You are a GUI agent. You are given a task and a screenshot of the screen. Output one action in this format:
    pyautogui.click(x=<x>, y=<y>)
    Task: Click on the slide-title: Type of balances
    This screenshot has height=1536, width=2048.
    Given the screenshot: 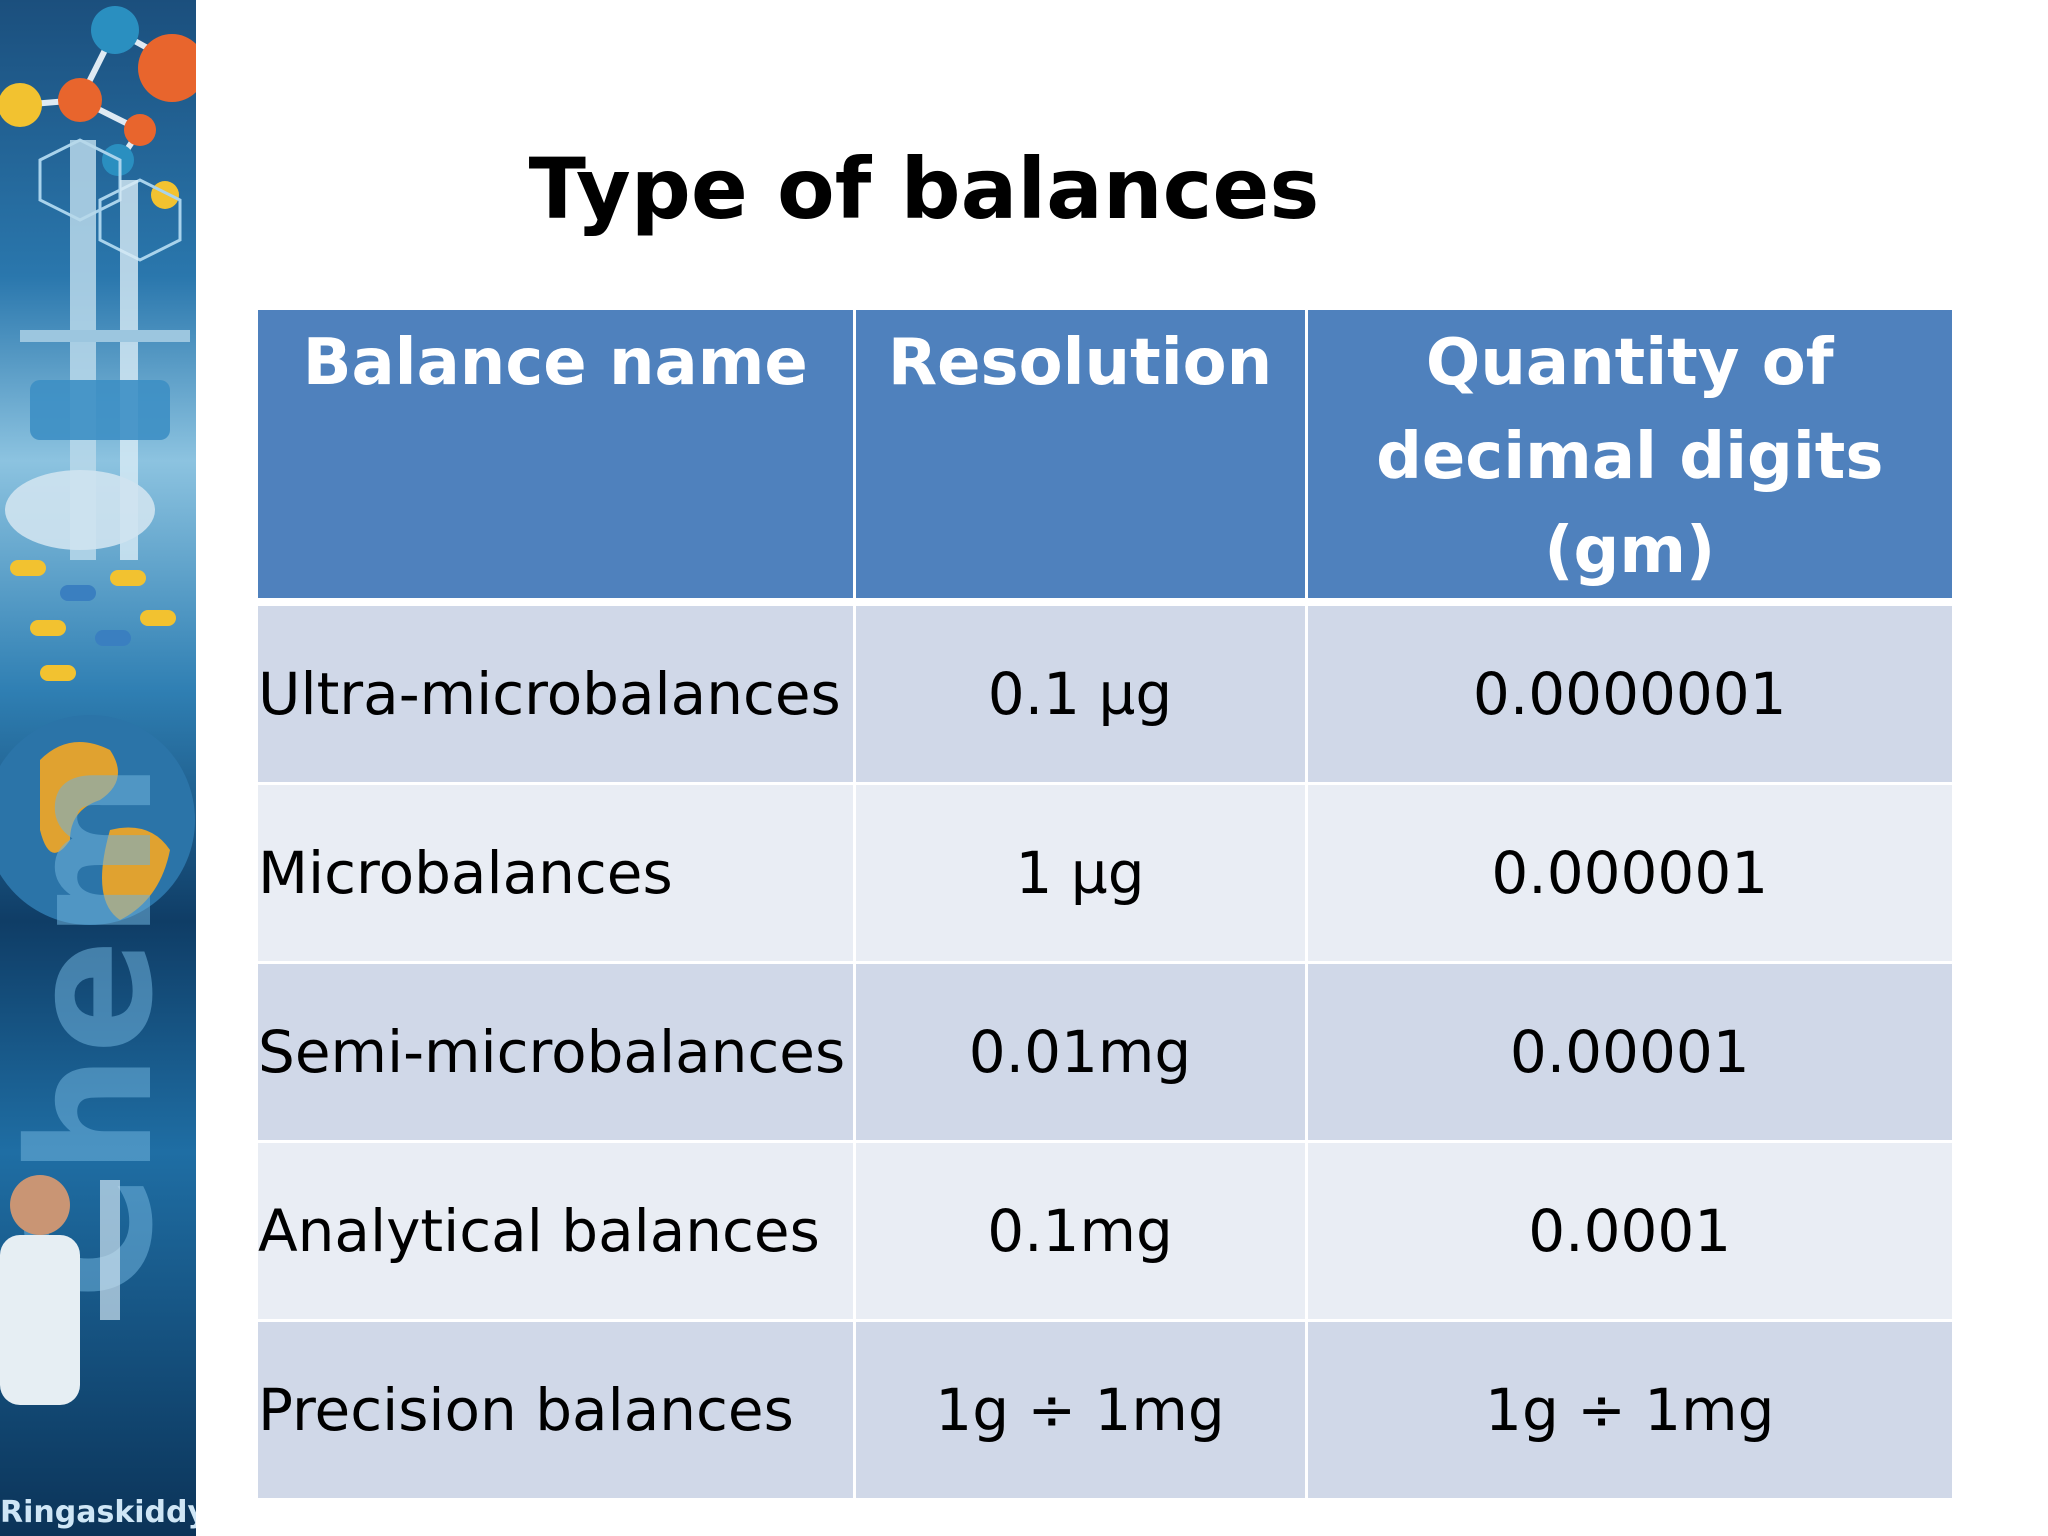 What is the action you would take?
    pyautogui.click(x=924, y=189)
    